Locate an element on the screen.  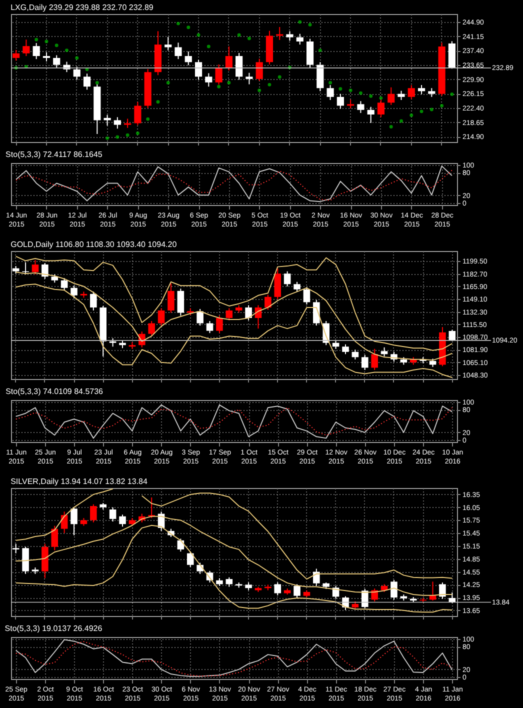
chart-title: Sto(5,3,3) 19.0137 26.4926 is located at coordinates (53, 628).